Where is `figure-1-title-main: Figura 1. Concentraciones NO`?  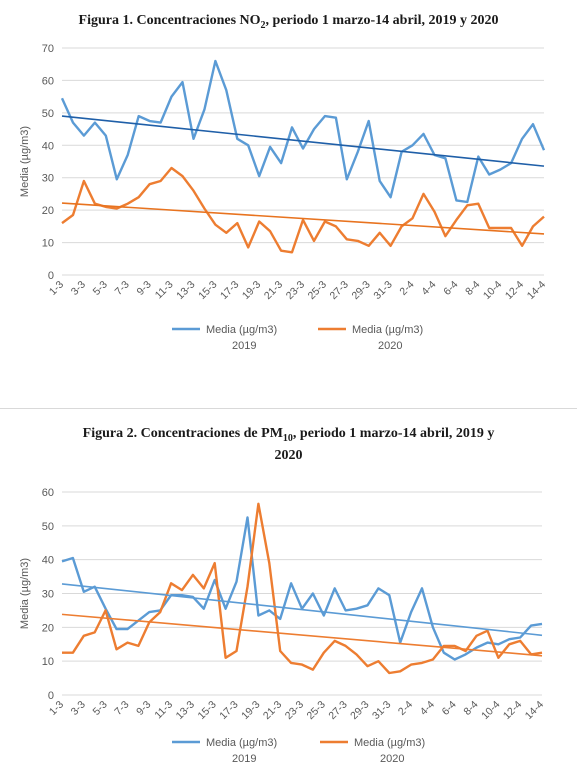 figure-1-title-main: Figura 1. Concentraciones NO is located at coordinates (169, 20).